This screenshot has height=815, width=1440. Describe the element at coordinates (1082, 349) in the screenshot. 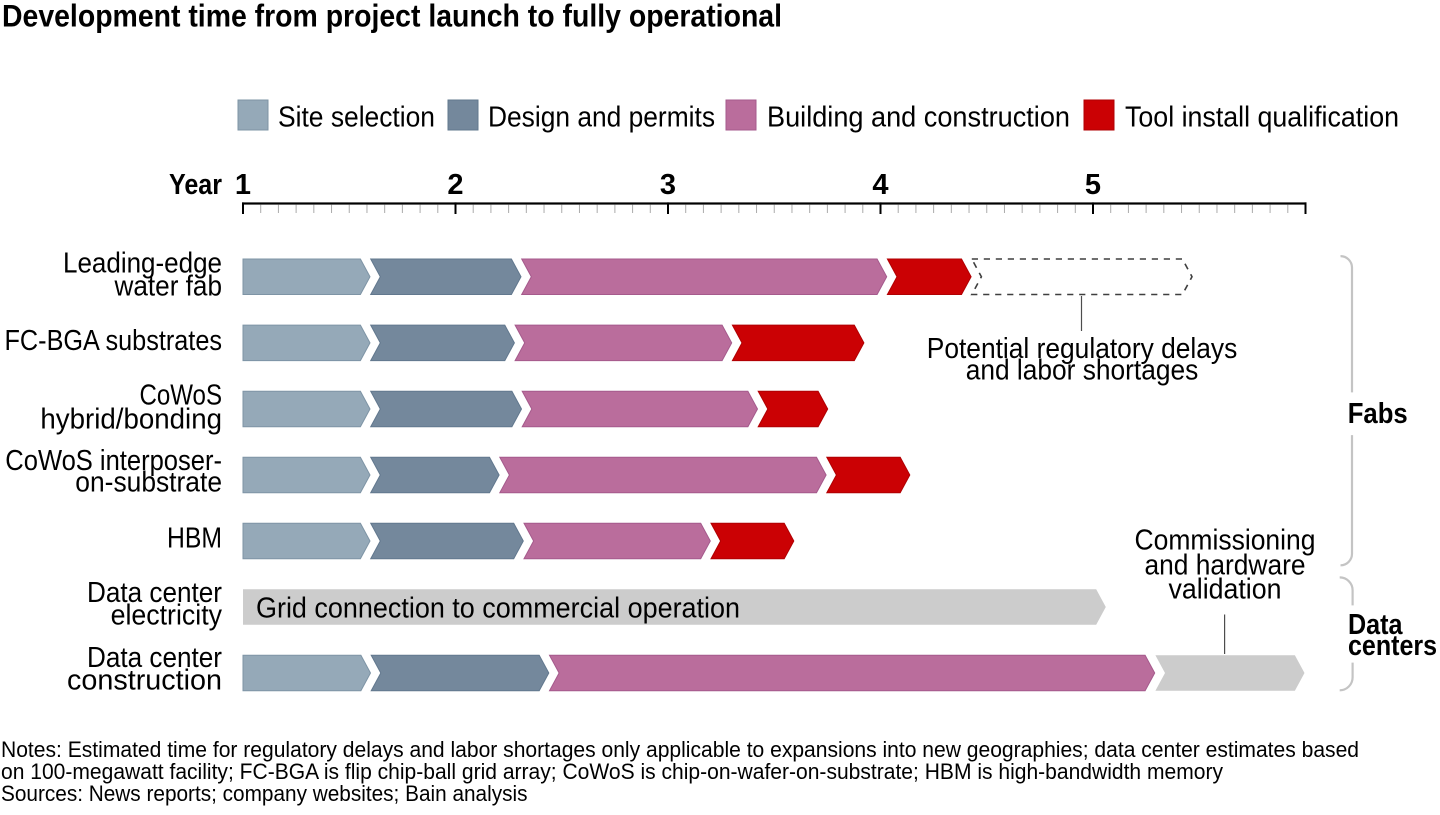

I see `svg-text: Potential regulatory delays` at that location.